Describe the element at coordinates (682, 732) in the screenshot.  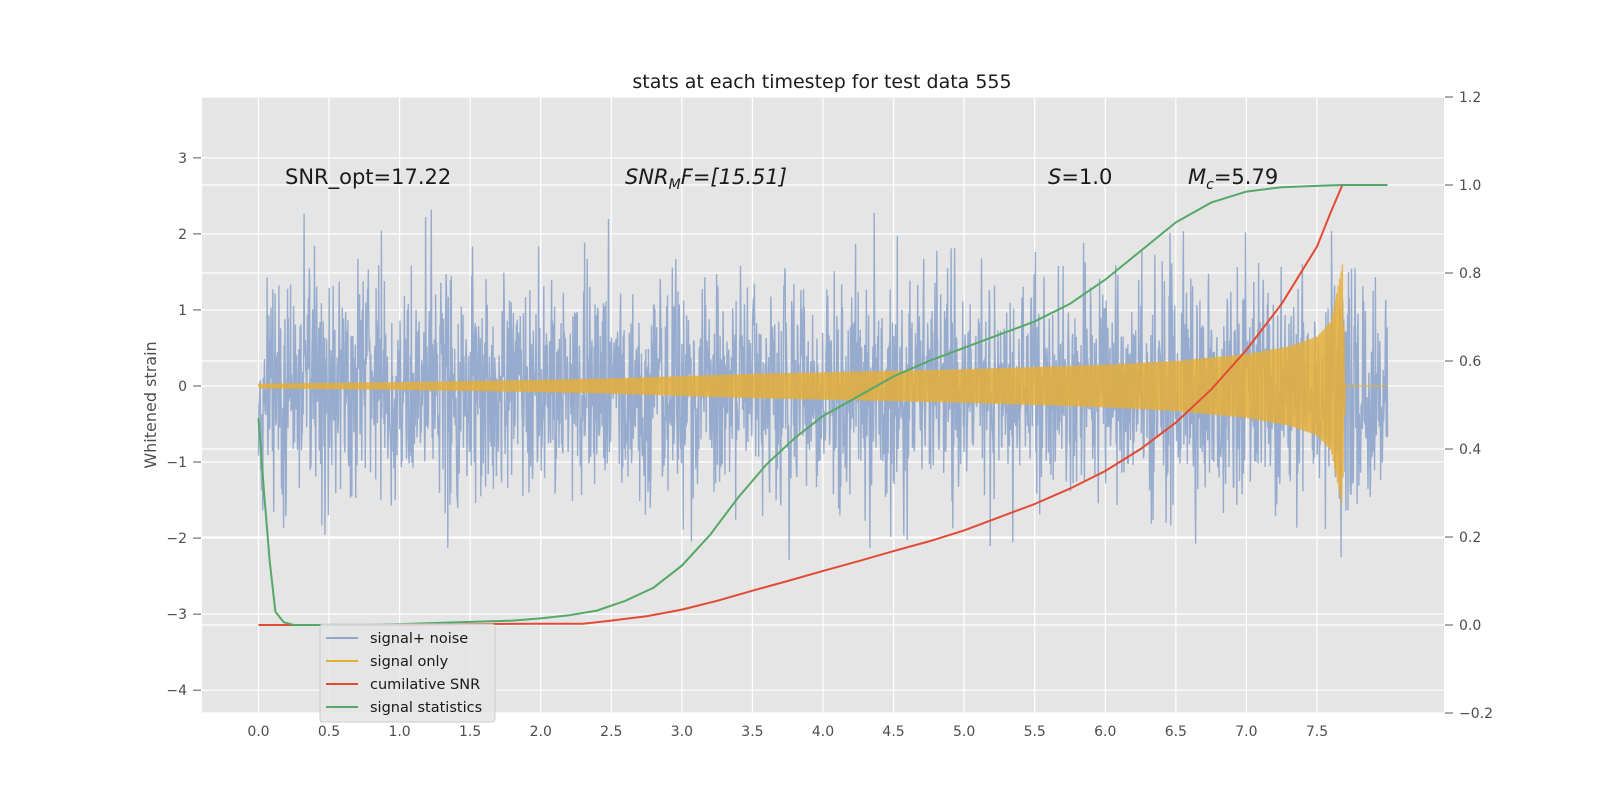
I see `x-tick-label: 3.0` at that location.